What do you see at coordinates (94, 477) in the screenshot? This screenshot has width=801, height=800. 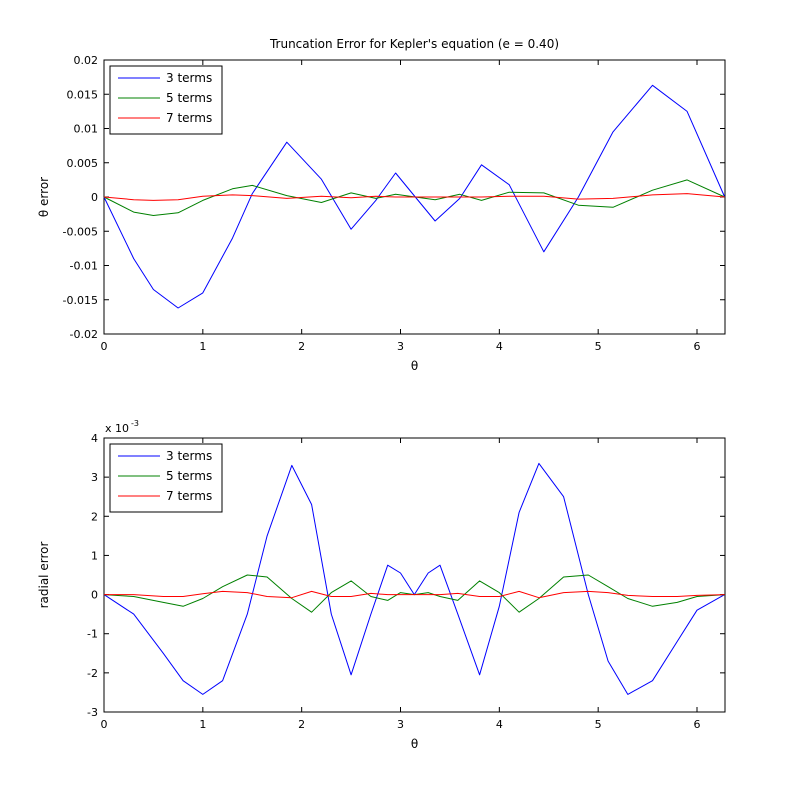 I see `y-tick-label: 3` at bounding box center [94, 477].